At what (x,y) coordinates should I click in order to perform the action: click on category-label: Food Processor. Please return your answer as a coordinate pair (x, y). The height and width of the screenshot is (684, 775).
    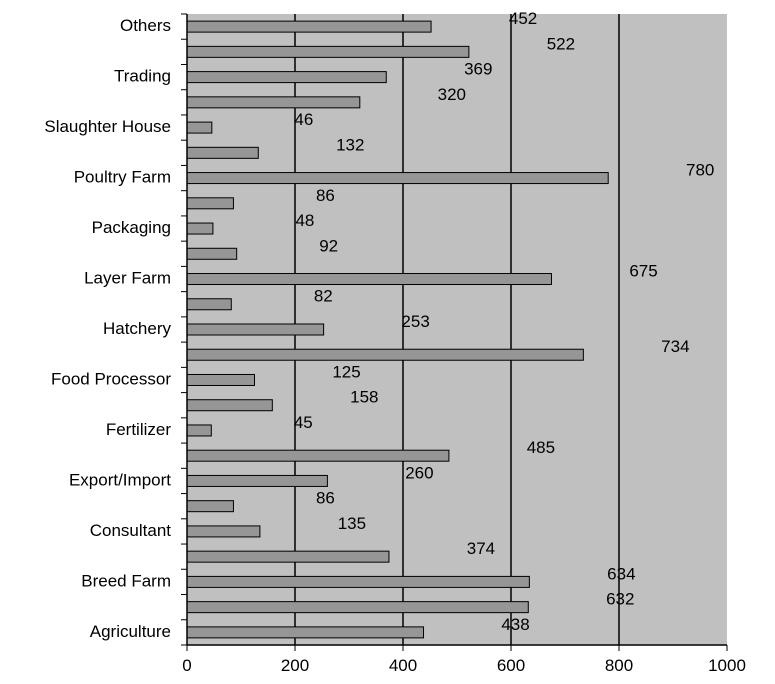
    Looking at the image, I should click on (111, 378).